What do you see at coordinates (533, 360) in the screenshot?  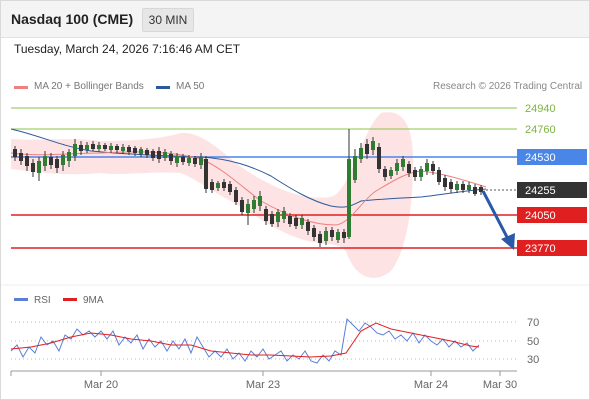 I see `rsi-level-30: 30` at bounding box center [533, 360].